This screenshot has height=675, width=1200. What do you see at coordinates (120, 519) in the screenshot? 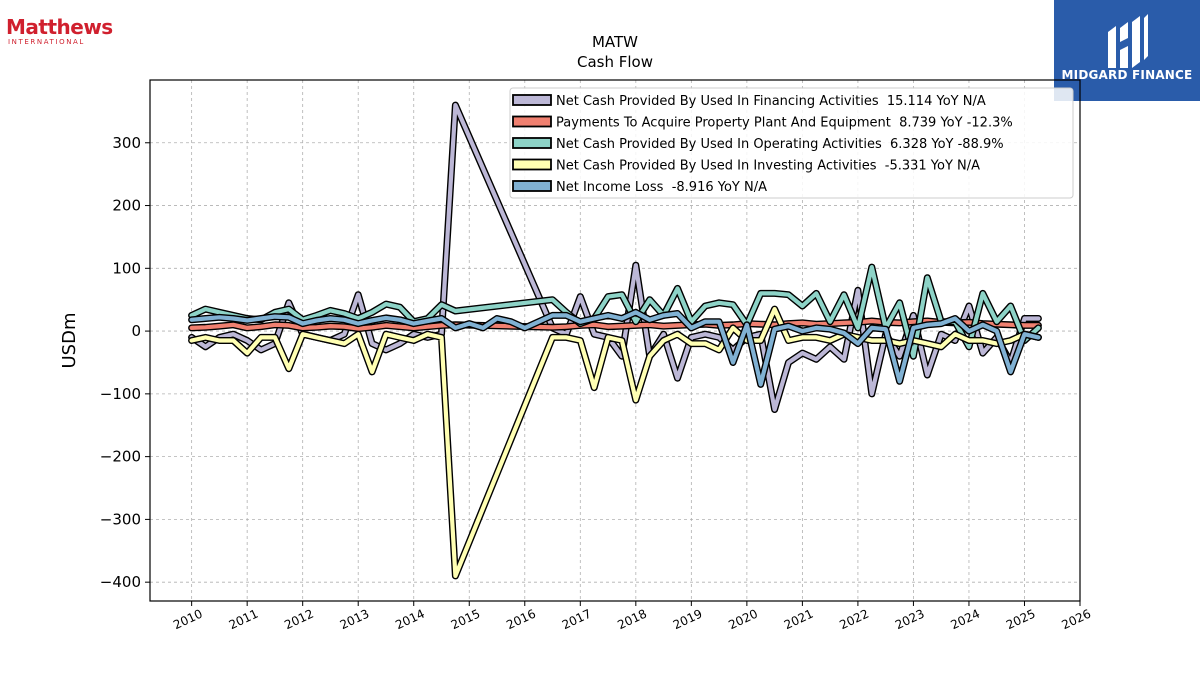
I see `y-tick-label: −300` at bounding box center [120, 519].